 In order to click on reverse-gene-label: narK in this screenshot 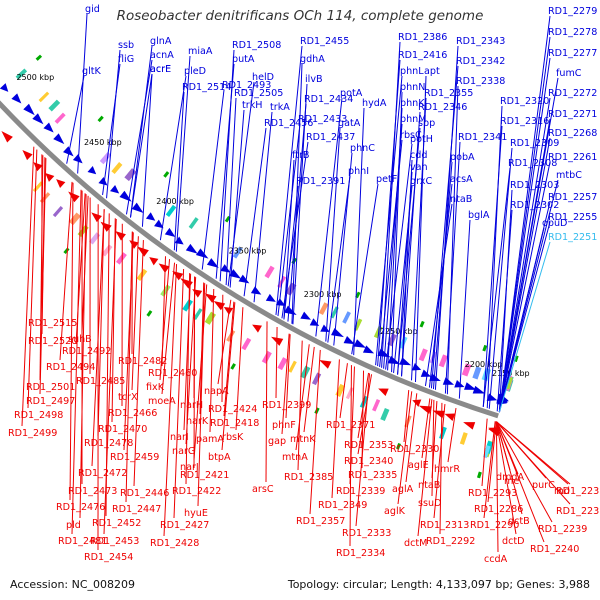, I will do `click(197, 421)`.